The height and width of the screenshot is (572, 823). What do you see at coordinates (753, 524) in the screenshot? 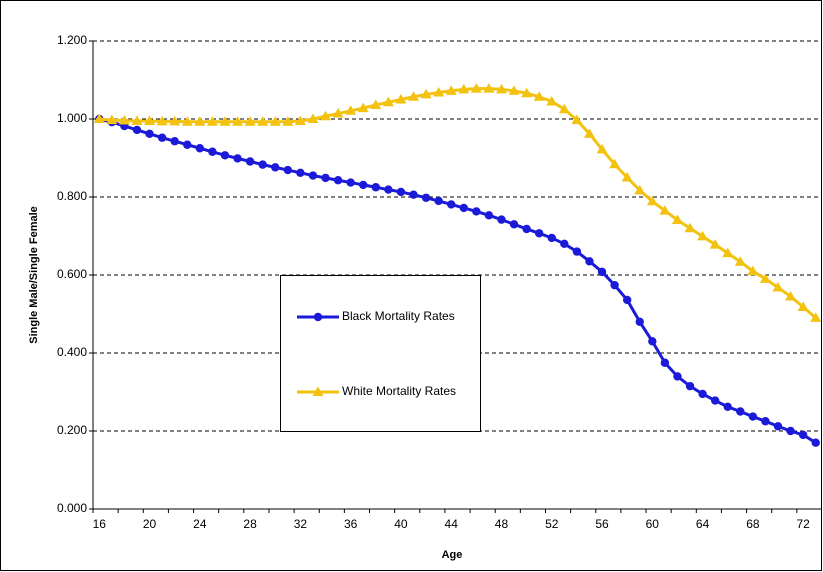
I see `x-tick-label: 68` at bounding box center [753, 524].